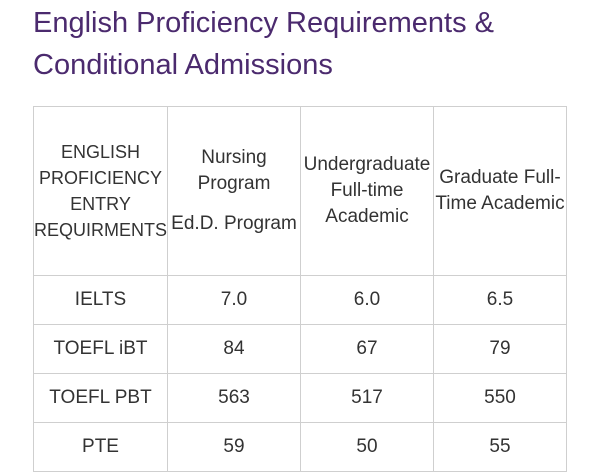  Describe the element at coordinates (500, 447) in the screenshot. I see `score: 55` at that location.